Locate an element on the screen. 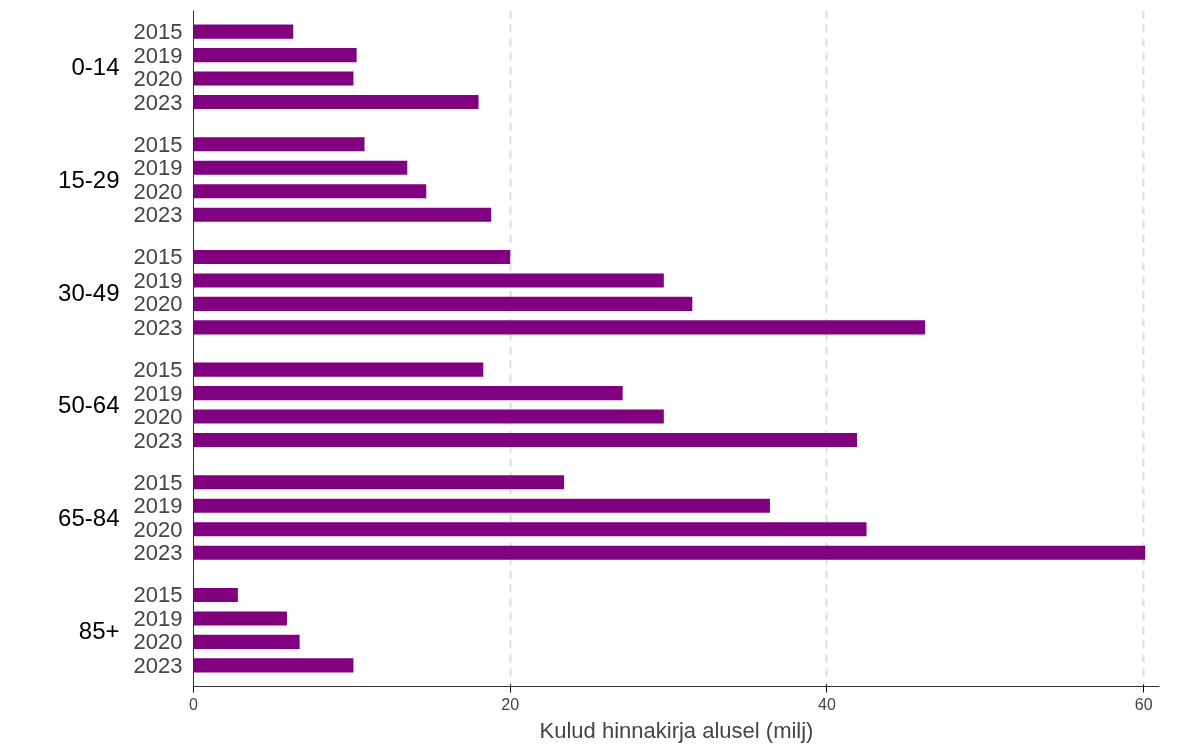  x-axis-title: Kulud hinnakirja alusel (milj) is located at coordinates (676, 730).